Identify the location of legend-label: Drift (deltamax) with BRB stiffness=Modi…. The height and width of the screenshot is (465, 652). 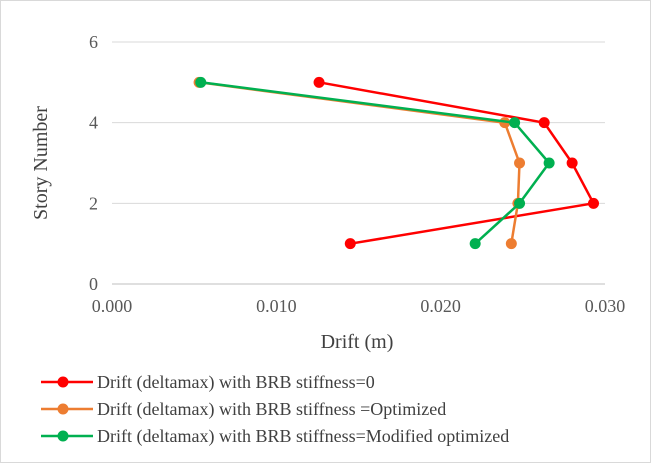
(303, 436).